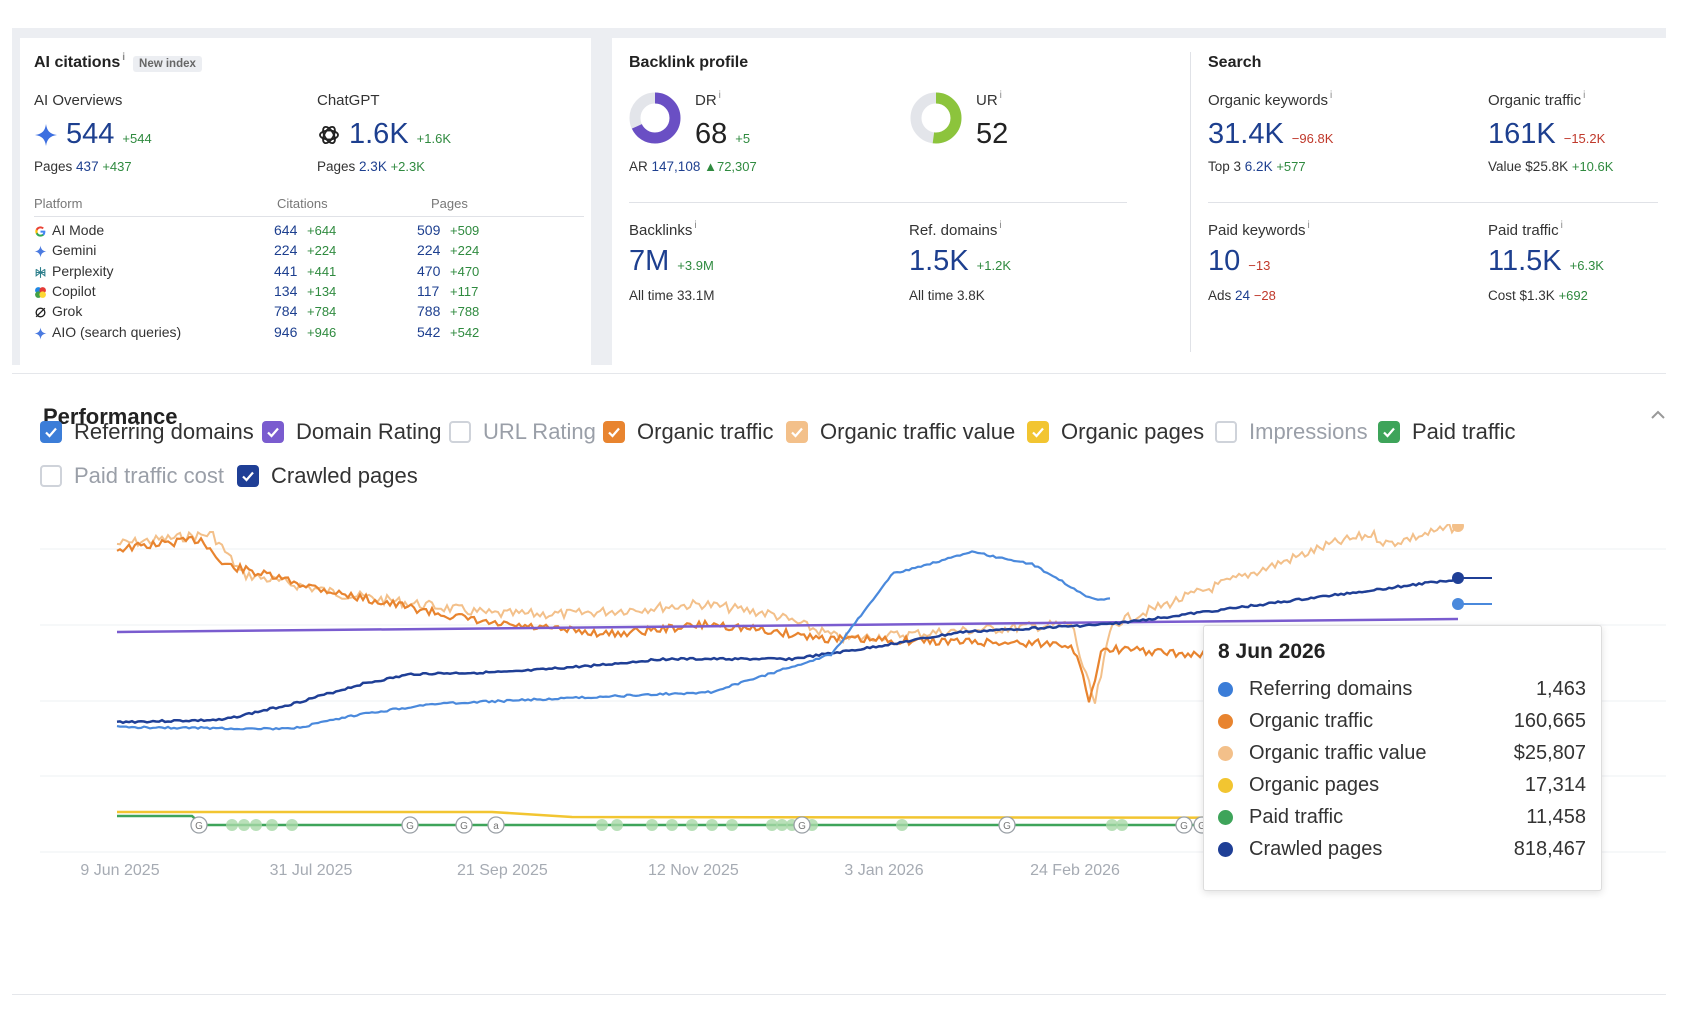 The width and height of the screenshot is (1690, 1035). What do you see at coordinates (671, 261) in the screenshot?
I see `backlinks-metric: 7M +3.9M` at bounding box center [671, 261].